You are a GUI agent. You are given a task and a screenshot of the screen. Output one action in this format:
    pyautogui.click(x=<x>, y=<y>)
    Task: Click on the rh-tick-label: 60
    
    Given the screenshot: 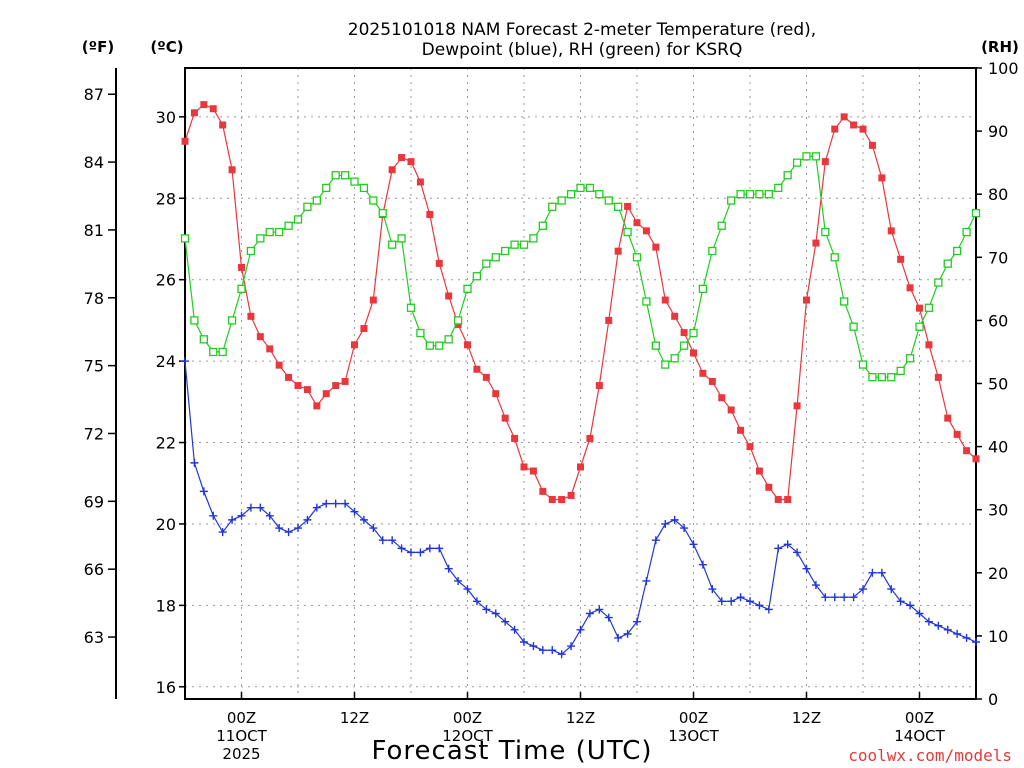 What is the action you would take?
    pyautogui.click(x=998, y=320)
    